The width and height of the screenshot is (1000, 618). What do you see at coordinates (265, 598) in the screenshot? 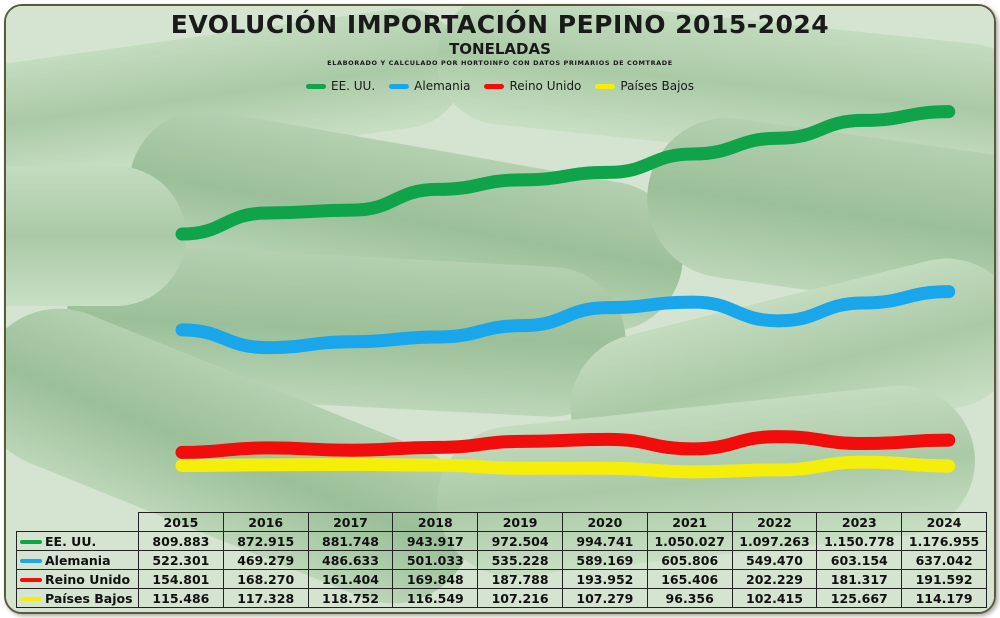
I see `table-cell-value: 117.328` at bounding box center [265, 598].